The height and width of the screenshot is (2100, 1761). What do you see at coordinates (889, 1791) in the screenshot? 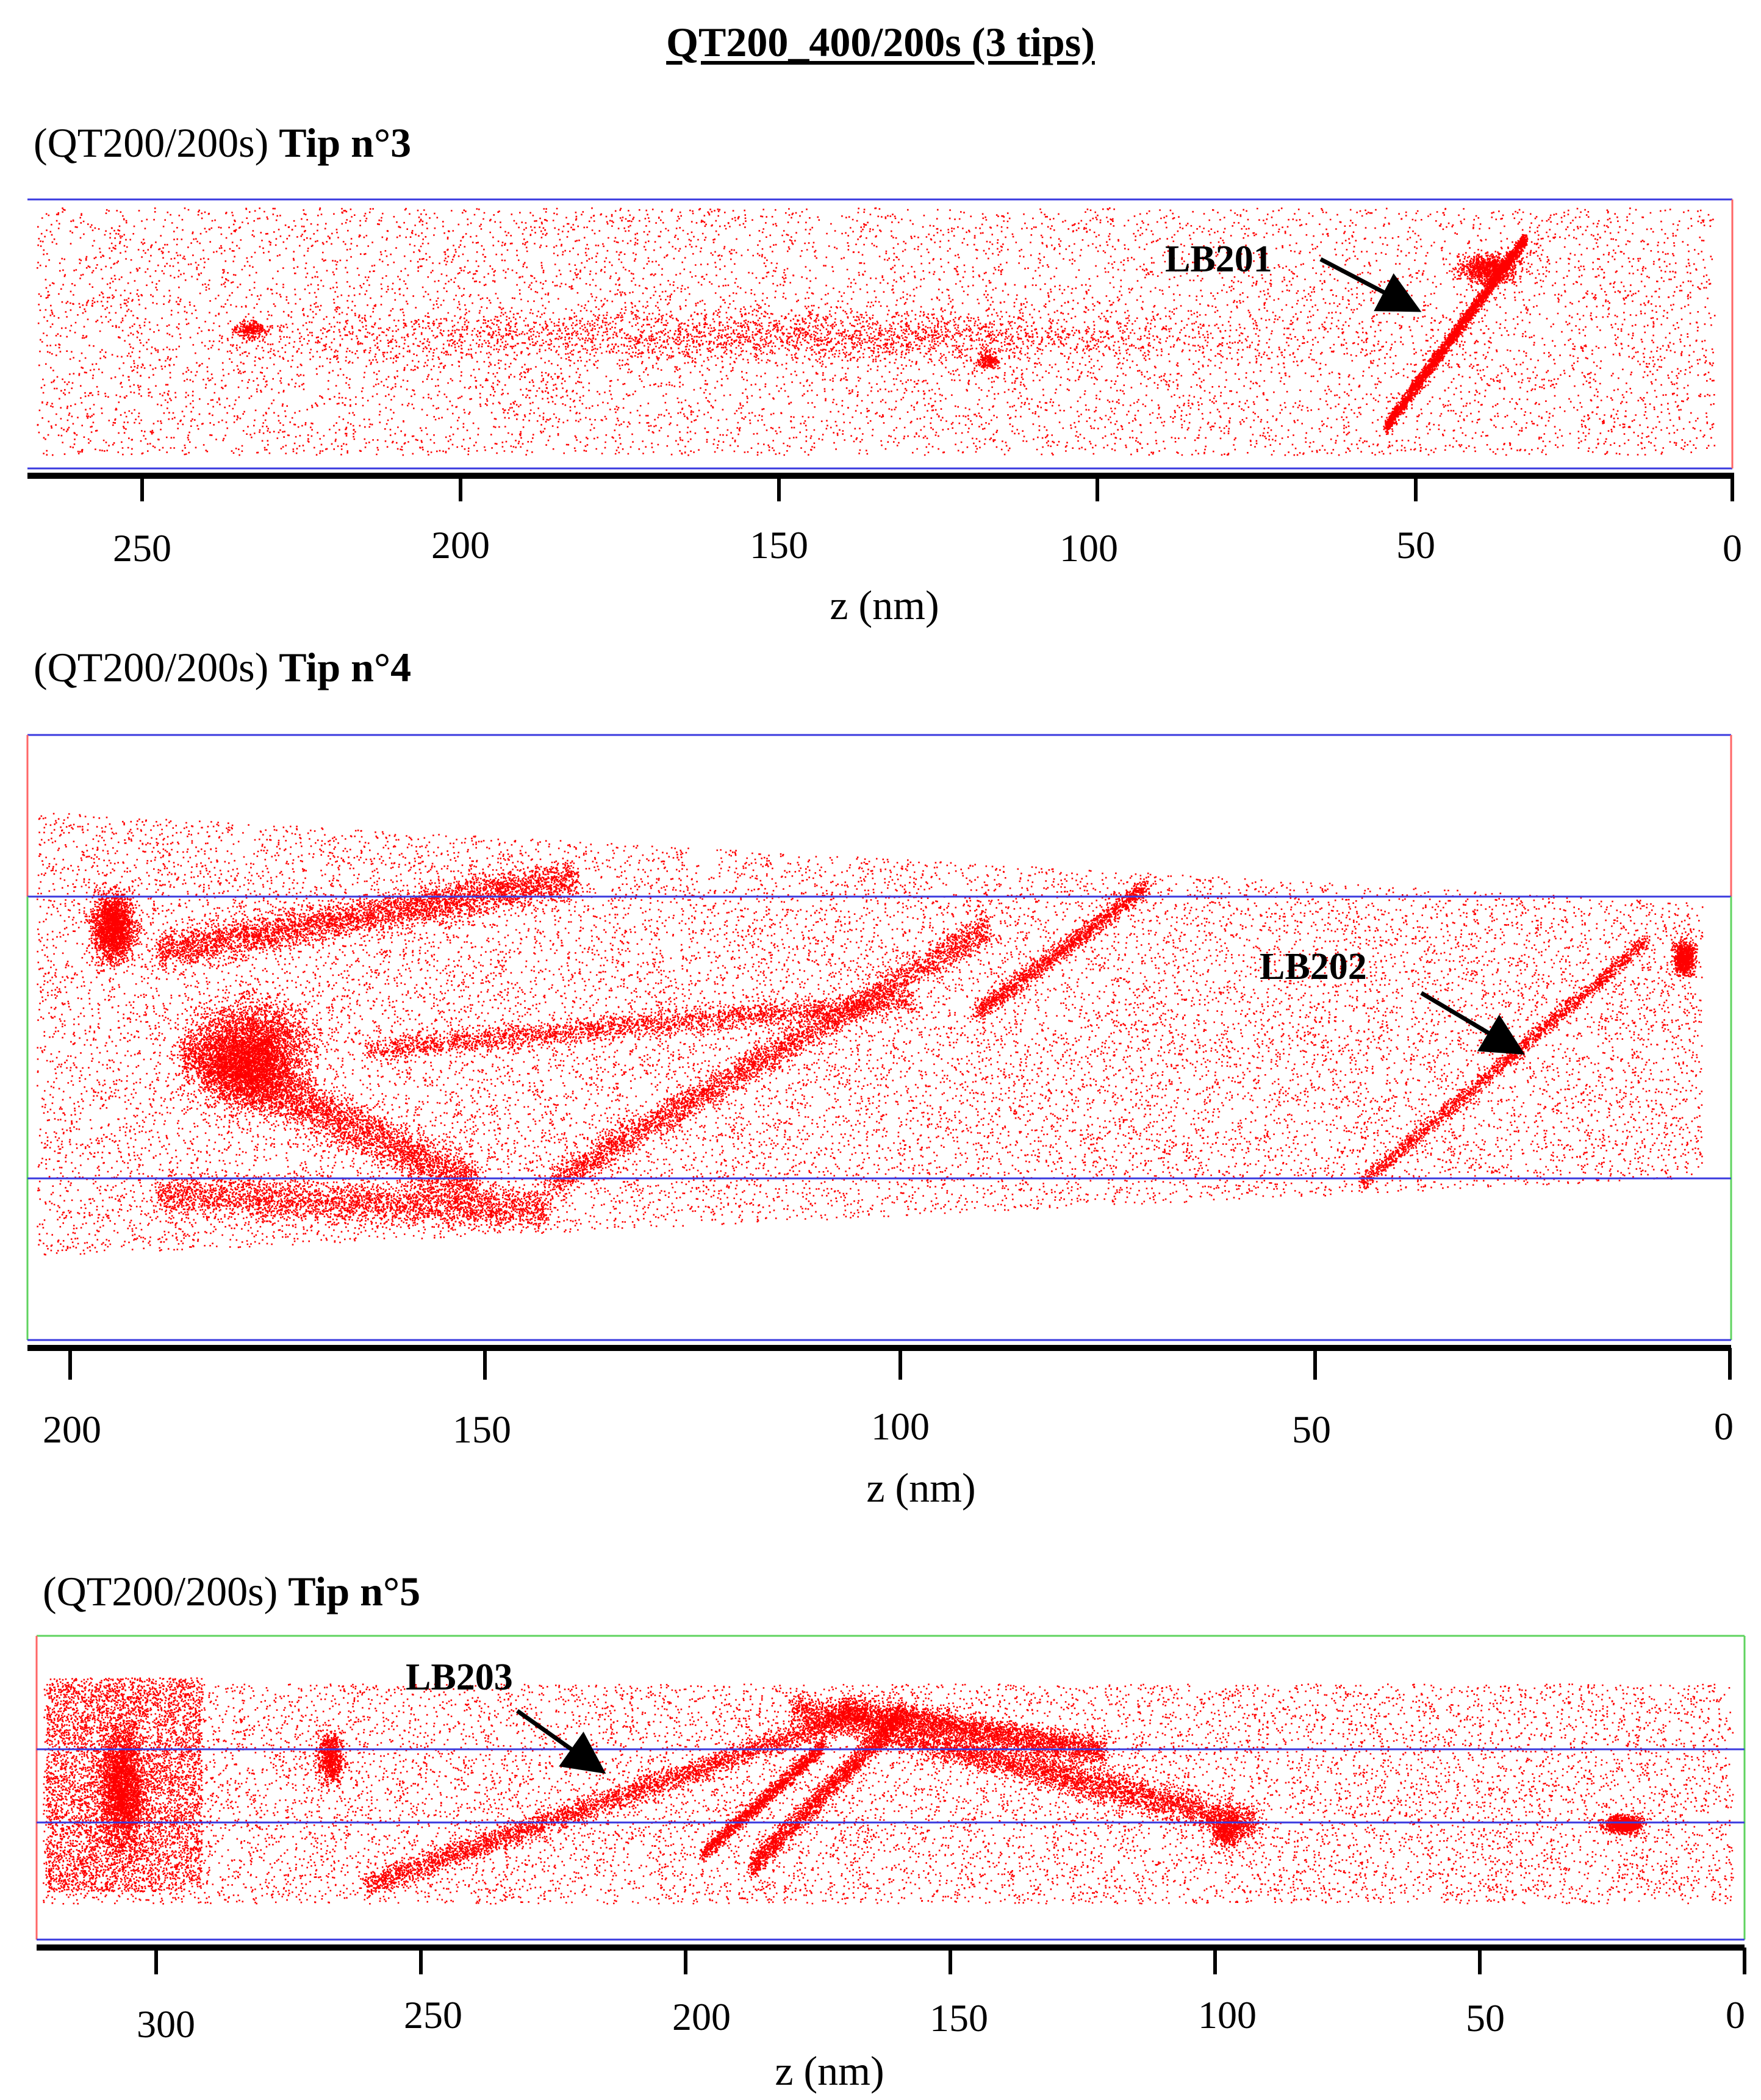
I see `point-cloud-tip5` at bounding box center [889, 1791].